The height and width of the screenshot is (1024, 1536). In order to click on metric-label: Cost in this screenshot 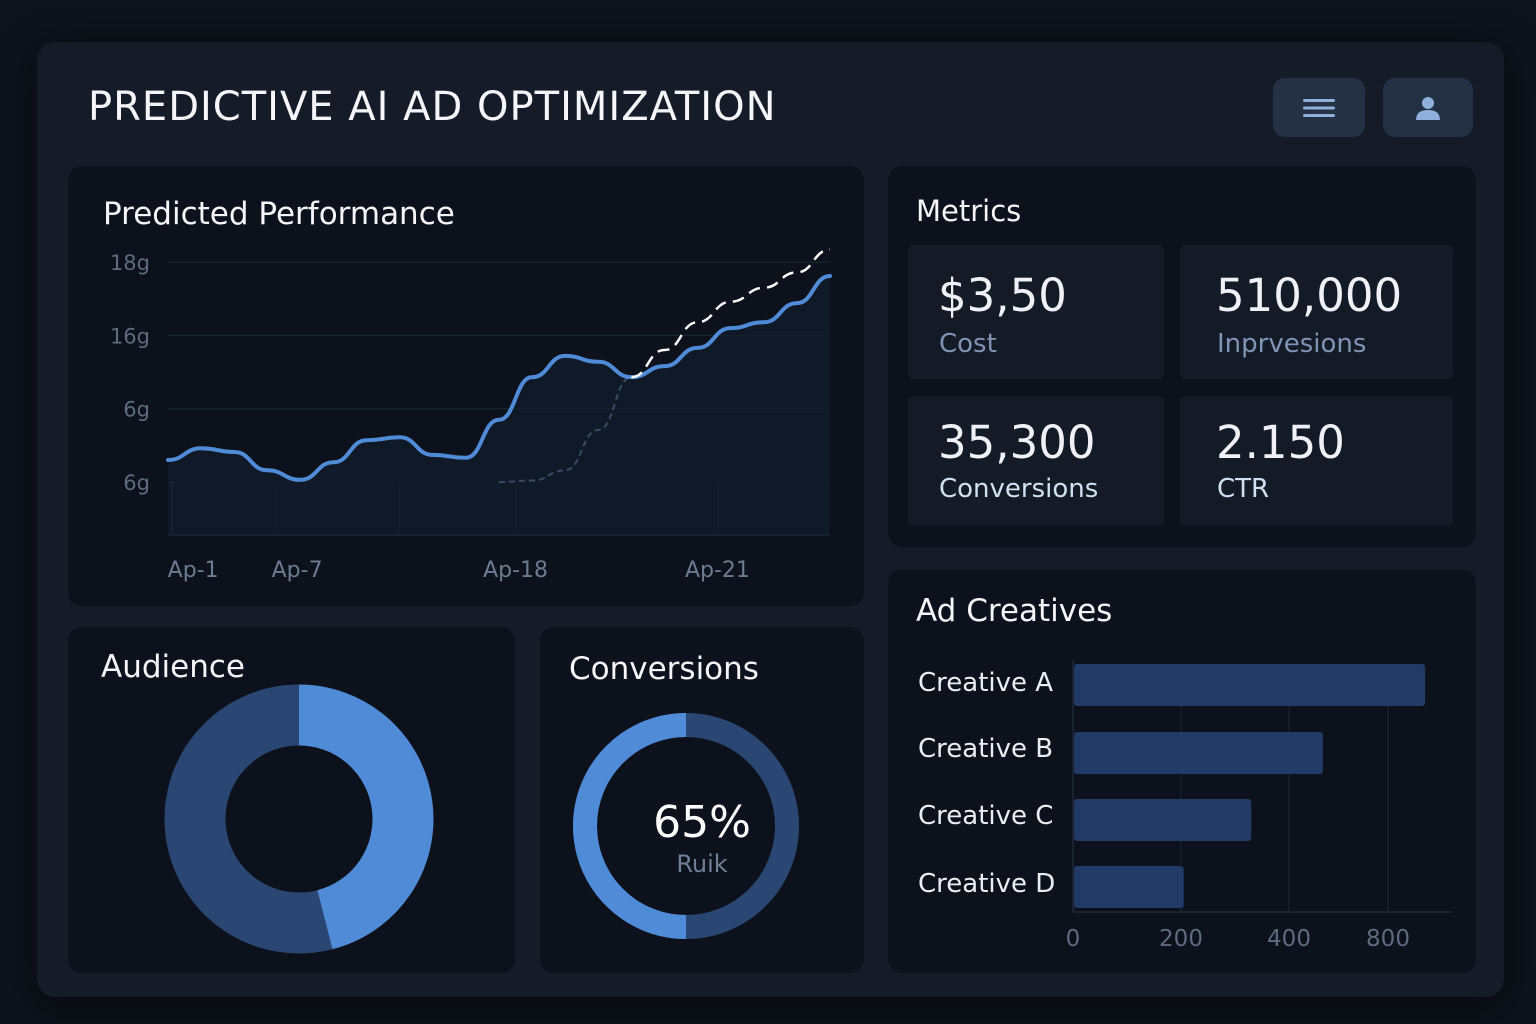, I will do `click(968, 344)`.